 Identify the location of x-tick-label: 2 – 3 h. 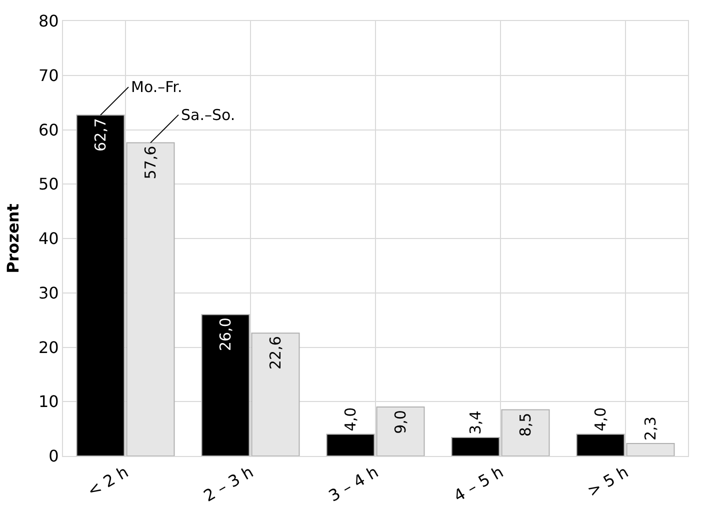
(228, 484).